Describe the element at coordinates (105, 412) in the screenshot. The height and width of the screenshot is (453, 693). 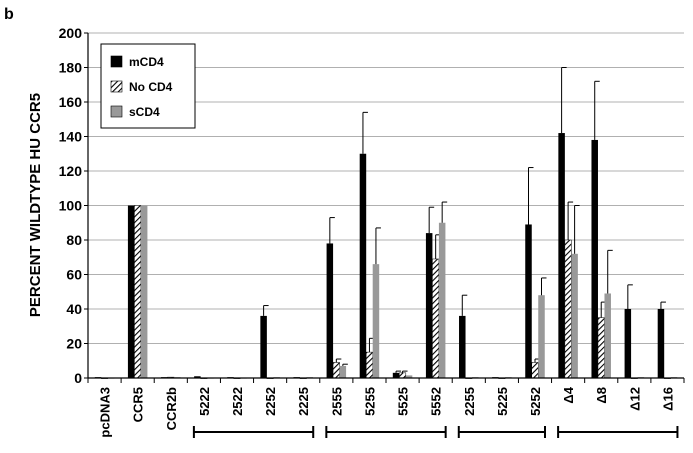
I see `x-tick-label: pcDNA3` at that location.